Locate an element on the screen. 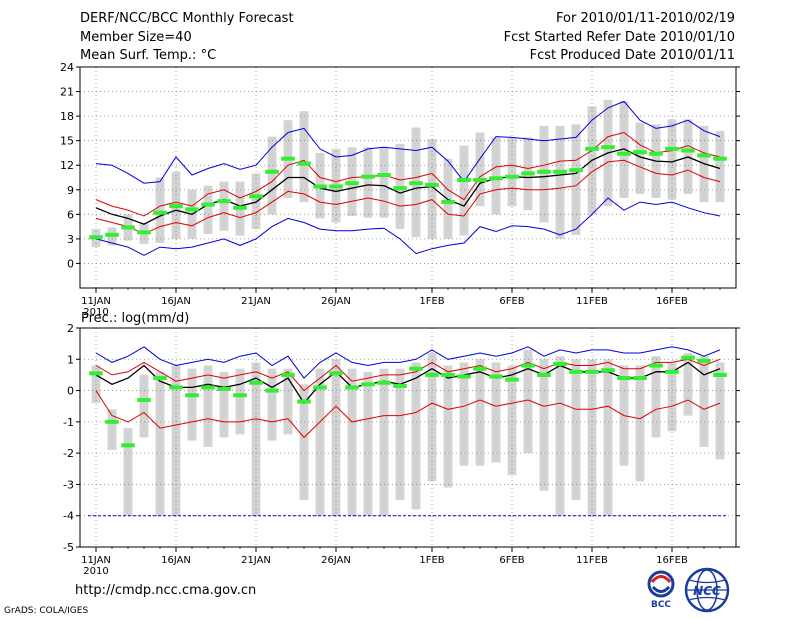  temp-ytick-label: 24 is located at coordinates (67, 67).